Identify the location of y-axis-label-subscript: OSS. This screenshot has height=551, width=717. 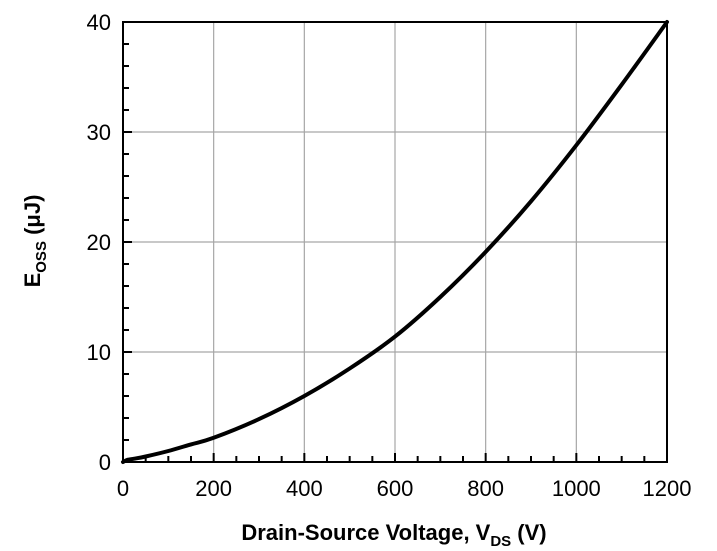
(41, 257).